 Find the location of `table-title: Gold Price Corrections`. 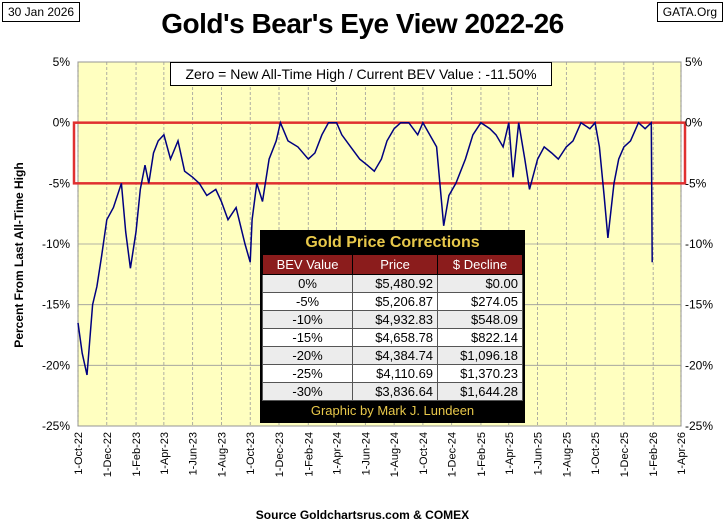

table-title: Gold Price Corrections is located at coordinates (392, 242).